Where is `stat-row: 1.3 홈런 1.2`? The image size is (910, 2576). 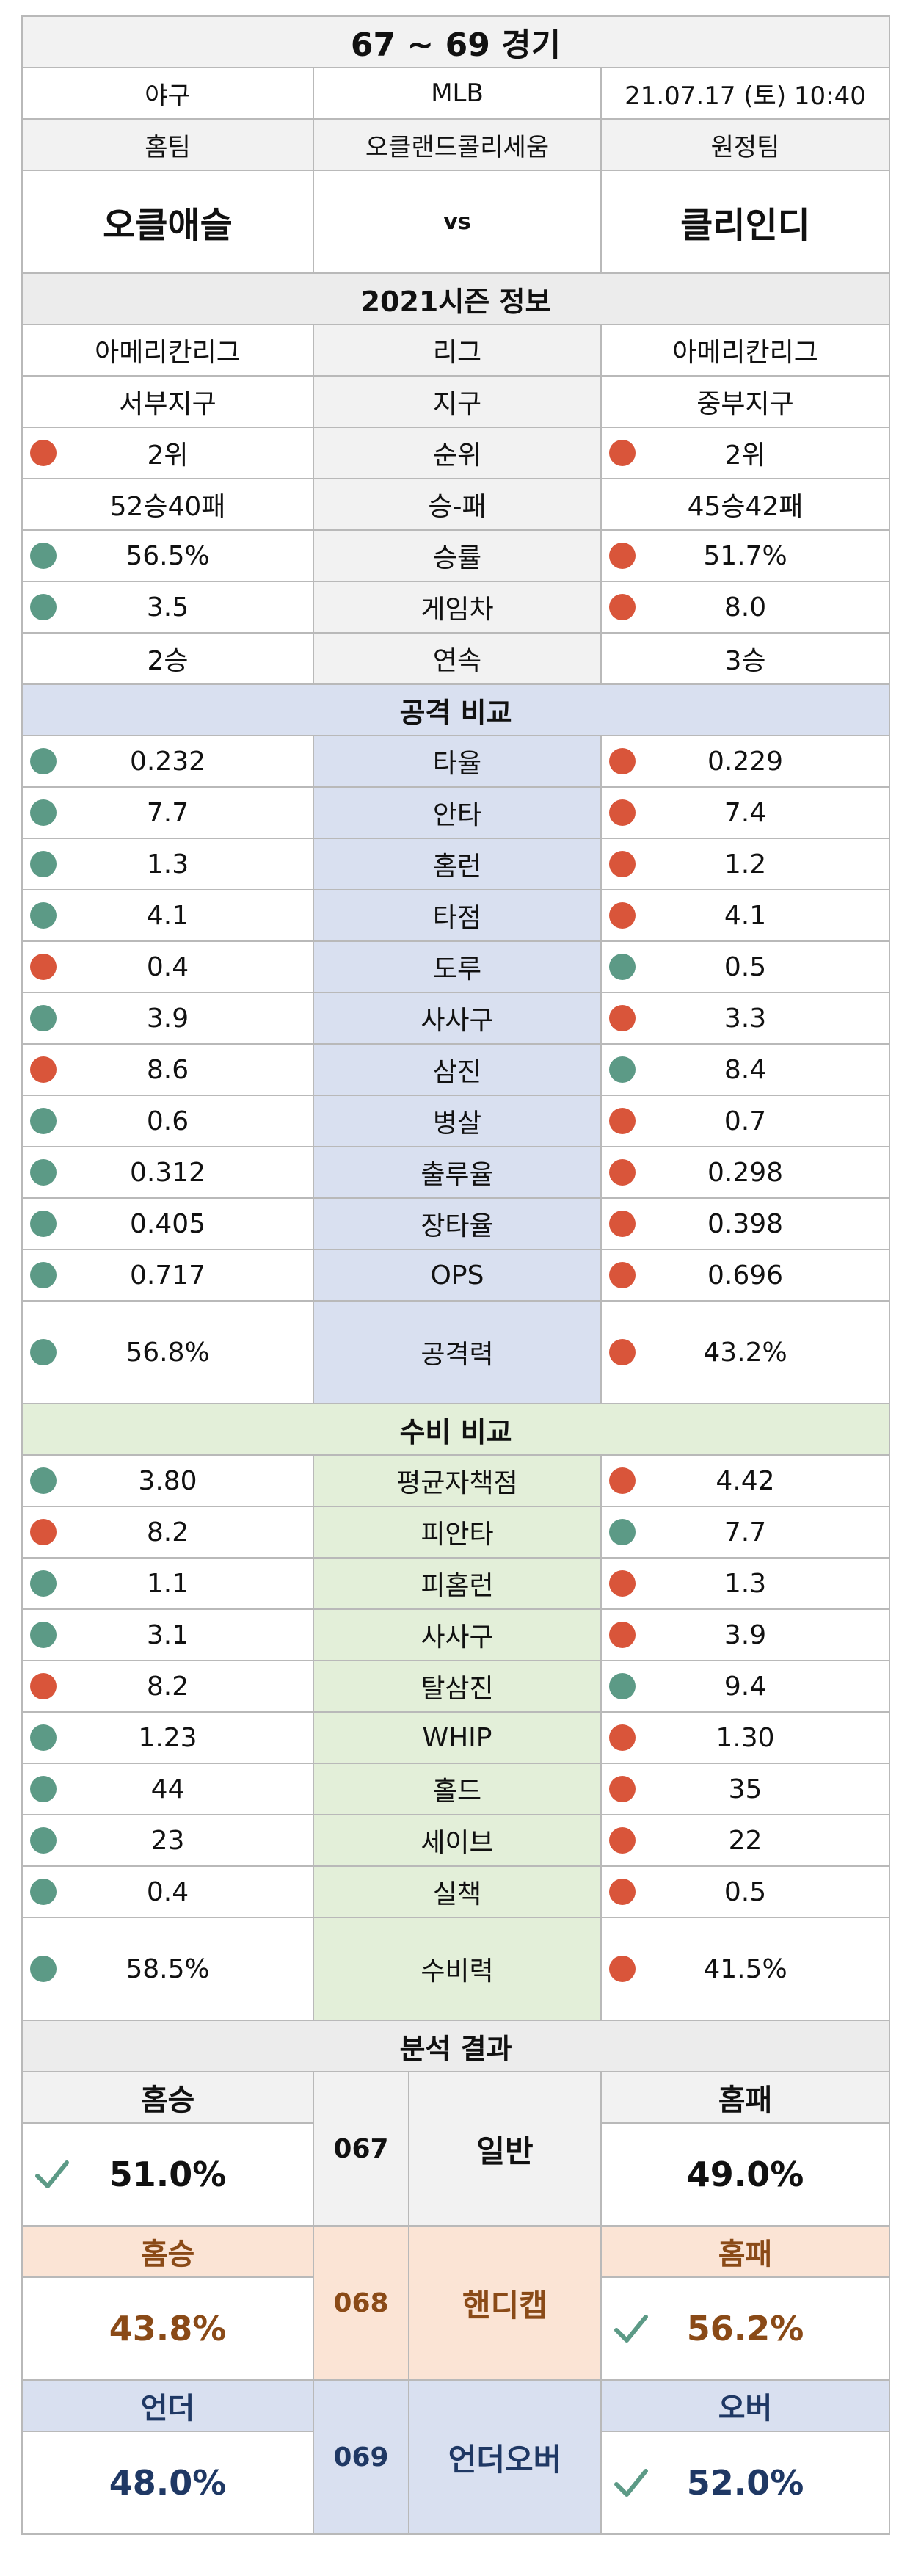
stat-row: 1.3 홈런 1.2 is located at coordinates (455, 864).